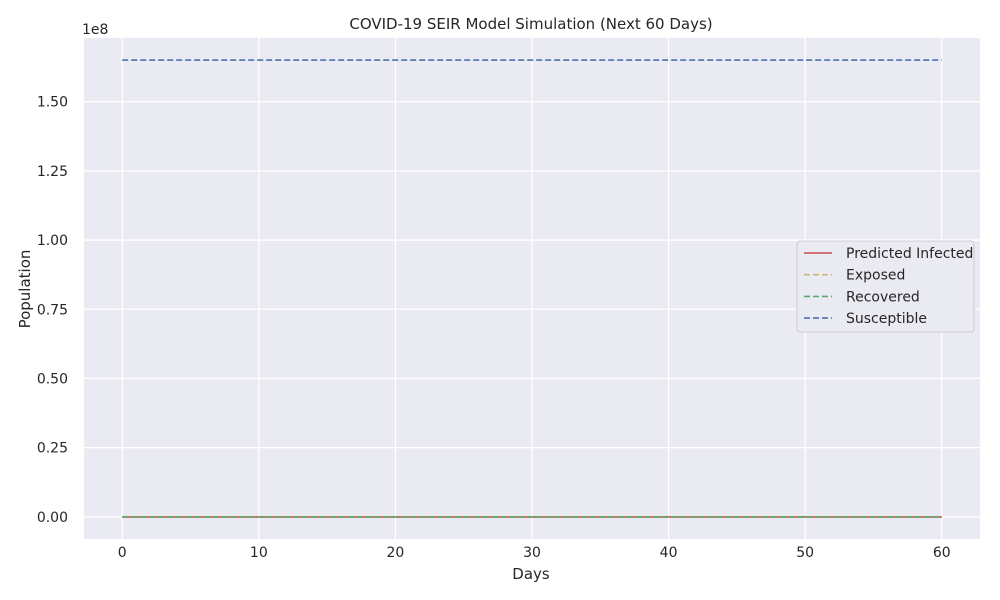 Image resolution: width=1000 pixels, height=600 pixels. What do you see at coordinates (942, 553) in the screenshot?
I see `x-tick-label: 60` at bounding box center [942, 553].